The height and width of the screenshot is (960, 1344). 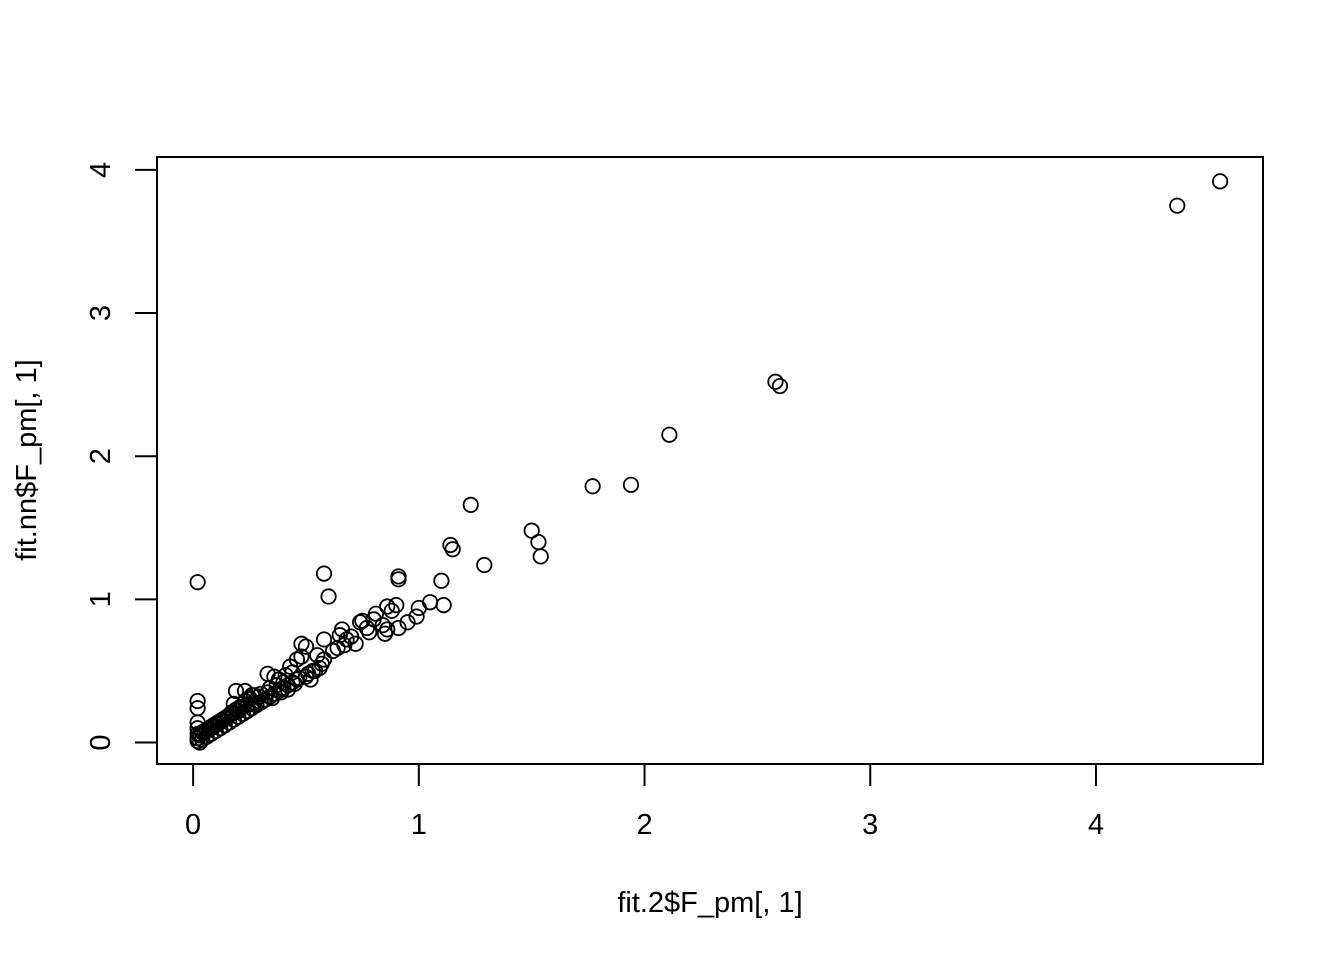 I want to click on x-axis-title: fit.2$F_pm[, 1], so click(x=709, y=903).